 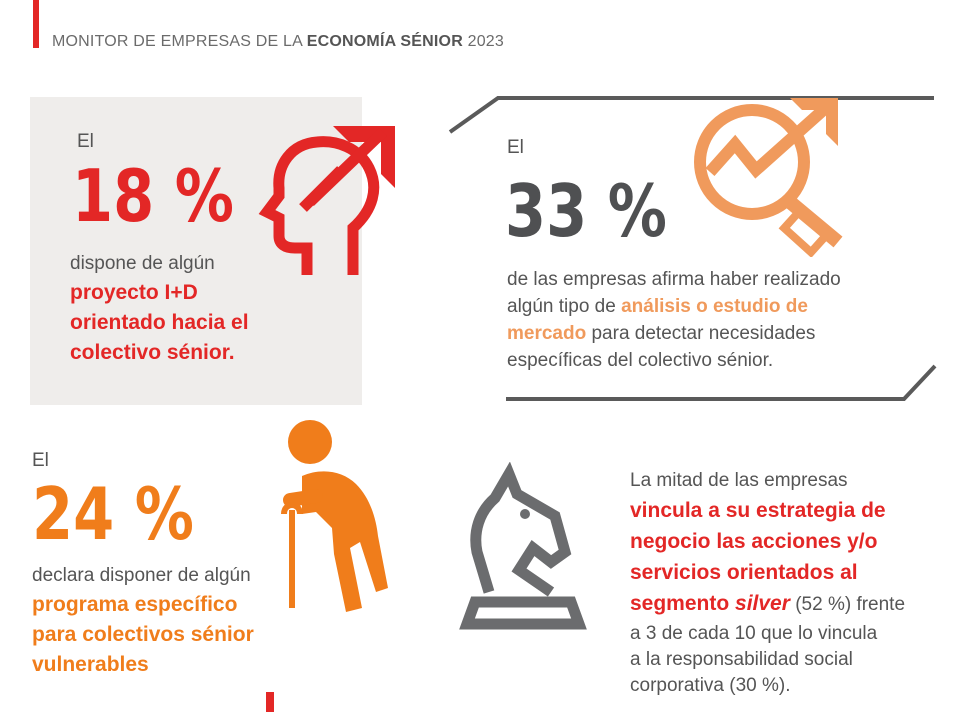 I want to click on stat3-line1: declara disponer de algún, so click(x=141, y=575).